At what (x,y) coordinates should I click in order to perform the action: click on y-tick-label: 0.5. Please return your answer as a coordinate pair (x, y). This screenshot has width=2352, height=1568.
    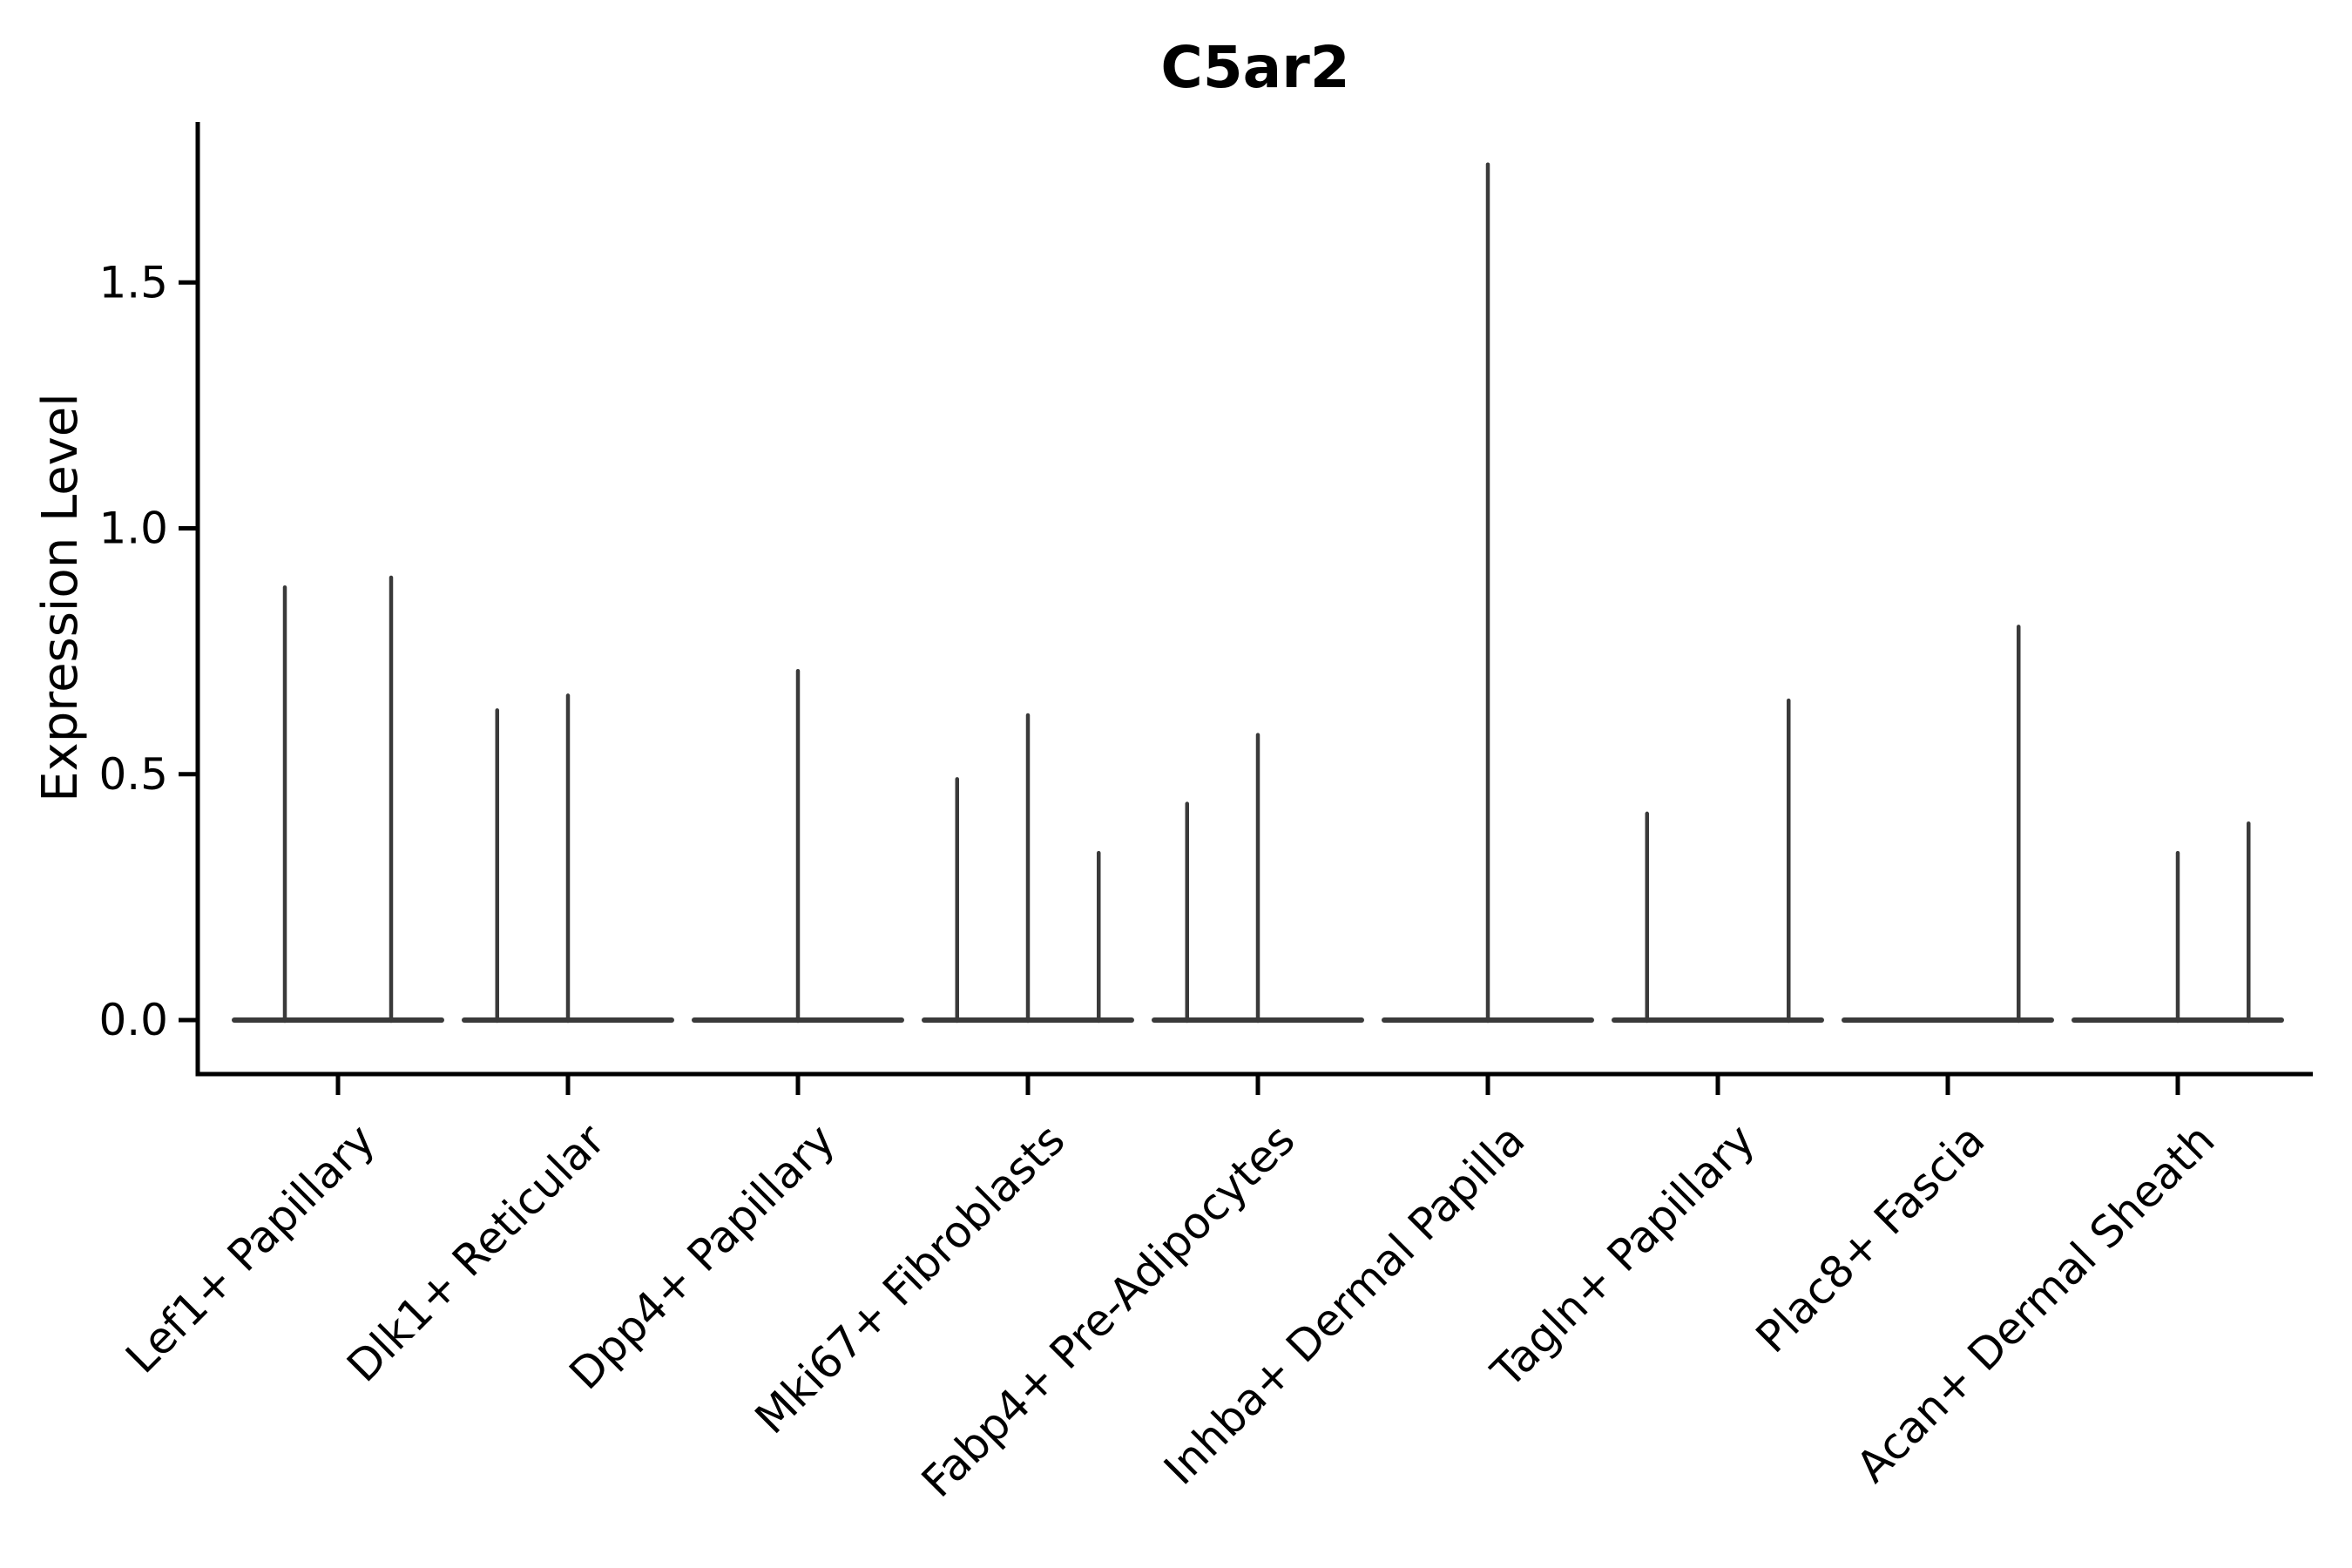
    Looking at the image, I should click on (133, 775).